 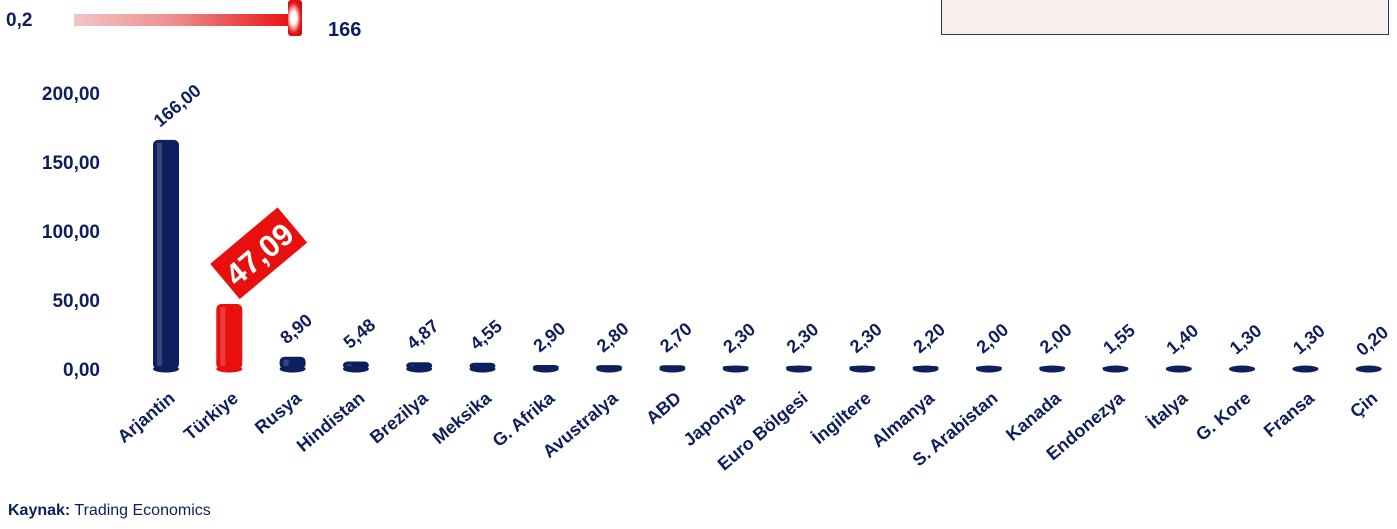 I want to click on value-label: 8,90, so click(x=296, y=329).